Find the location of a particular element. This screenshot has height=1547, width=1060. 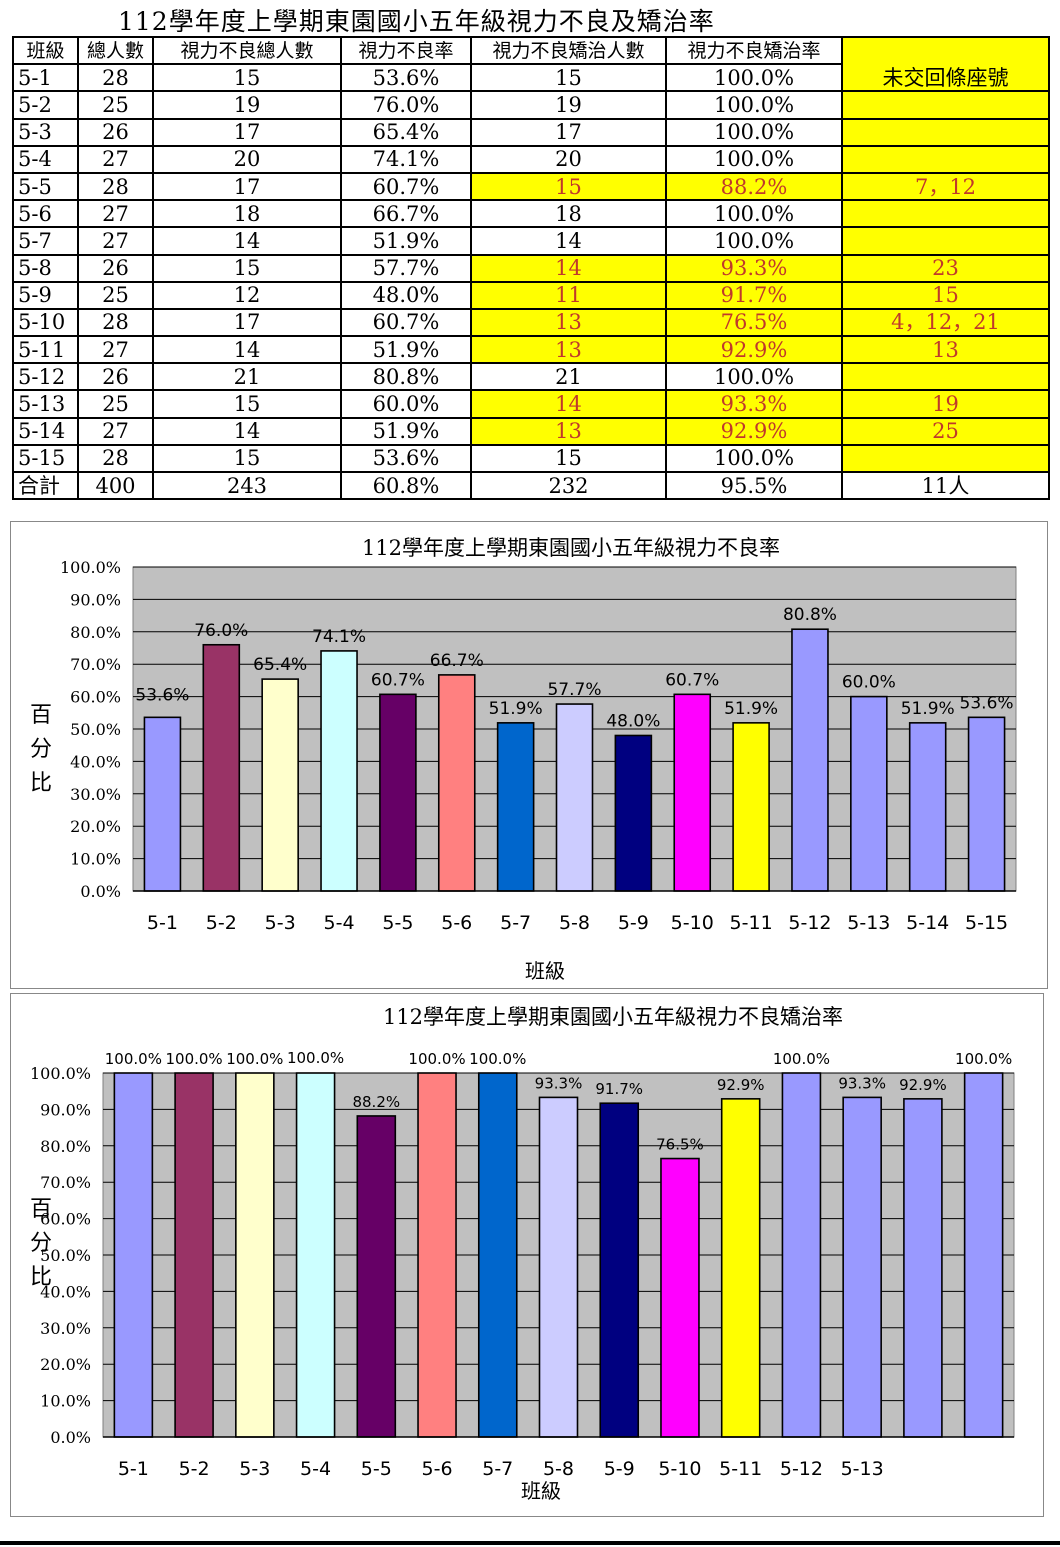

table-cell-poor: 15 is located at coordinates (247, 458).